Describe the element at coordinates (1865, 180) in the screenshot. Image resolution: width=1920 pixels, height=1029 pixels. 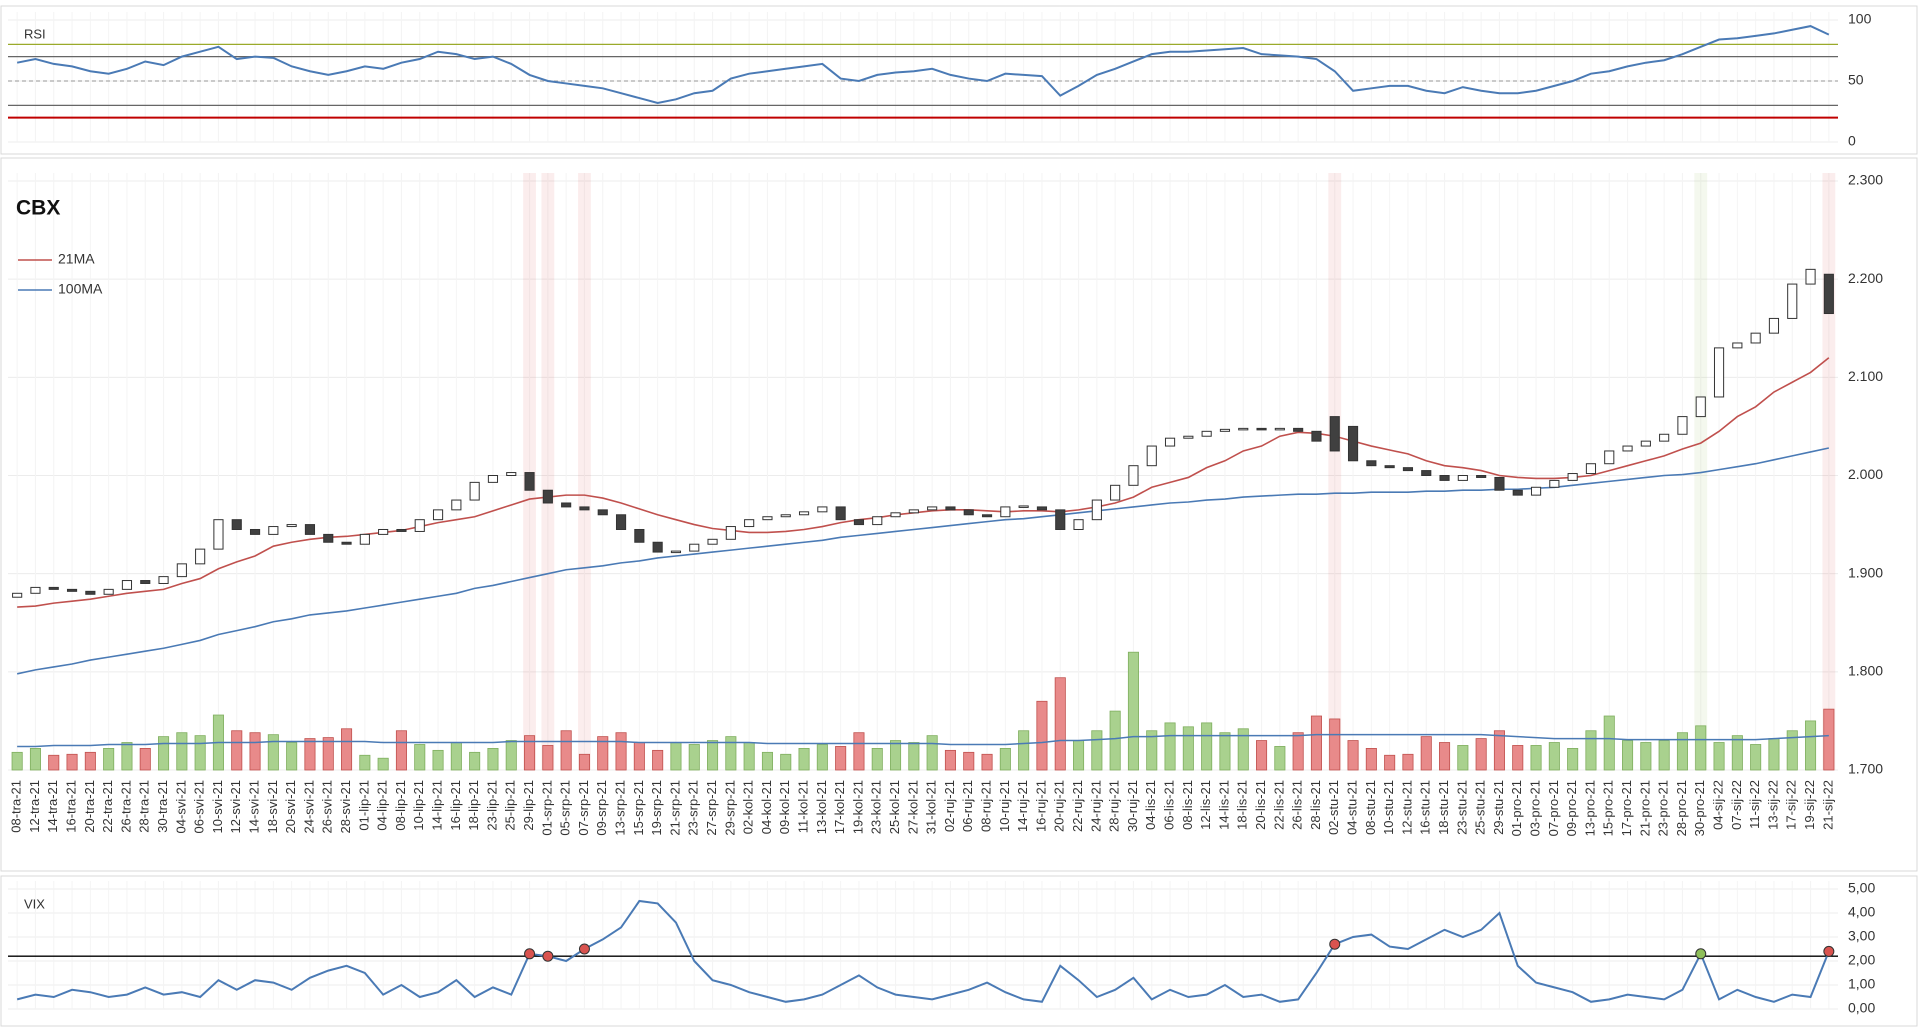
I see `y-tick-label: 2.300` at that location.